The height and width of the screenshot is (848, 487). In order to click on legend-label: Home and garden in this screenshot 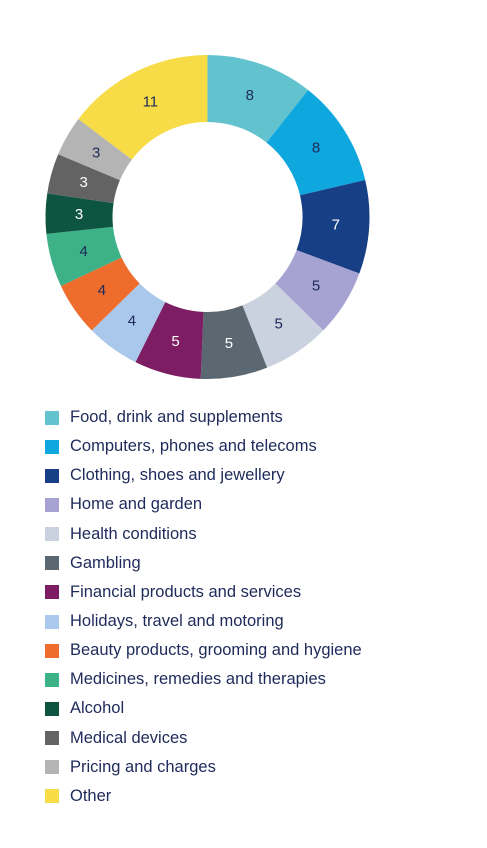, I will do `click(136, 504)`.